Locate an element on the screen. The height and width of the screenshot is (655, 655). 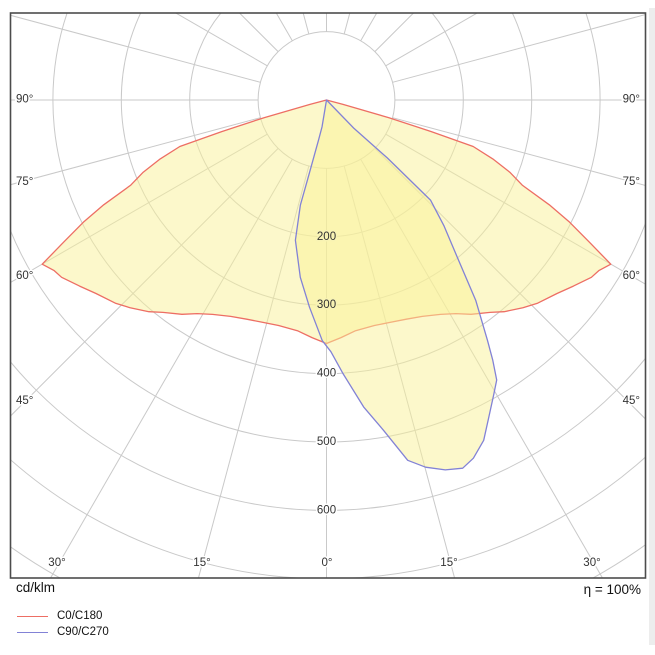
angle-label: 0° is located at coordinates (327, 563).